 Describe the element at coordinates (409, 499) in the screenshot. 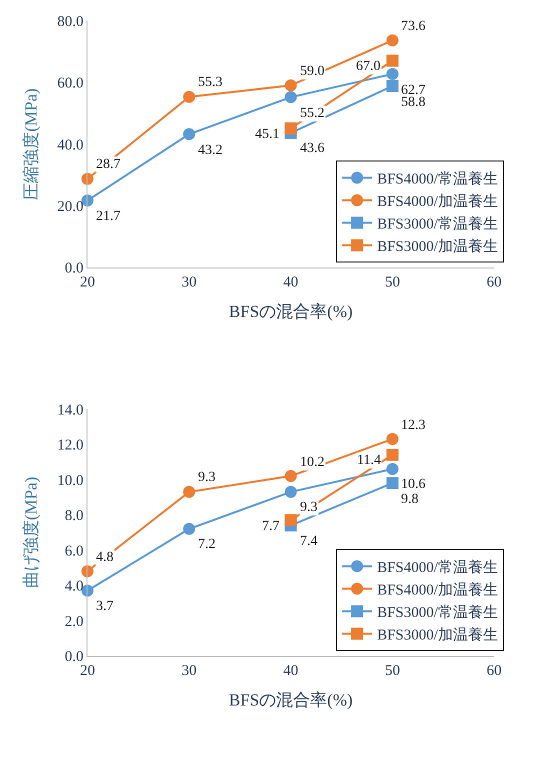

I see `data-label: 9.8` at that location.